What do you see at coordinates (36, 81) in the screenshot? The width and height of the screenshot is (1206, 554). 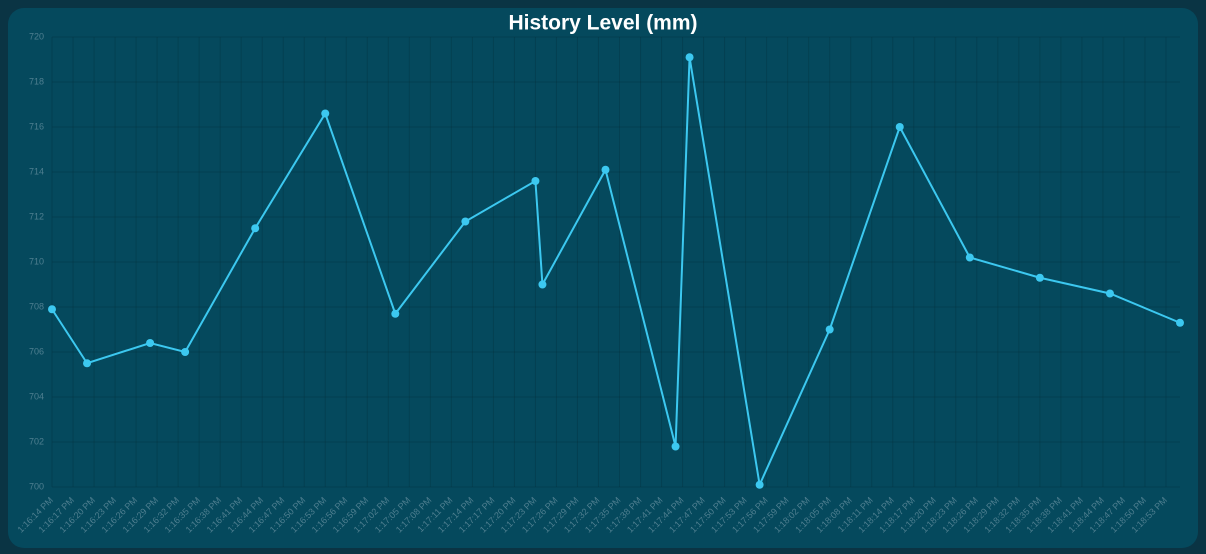 I see `y-tick-label: 718` at bounding box center [36, 81].